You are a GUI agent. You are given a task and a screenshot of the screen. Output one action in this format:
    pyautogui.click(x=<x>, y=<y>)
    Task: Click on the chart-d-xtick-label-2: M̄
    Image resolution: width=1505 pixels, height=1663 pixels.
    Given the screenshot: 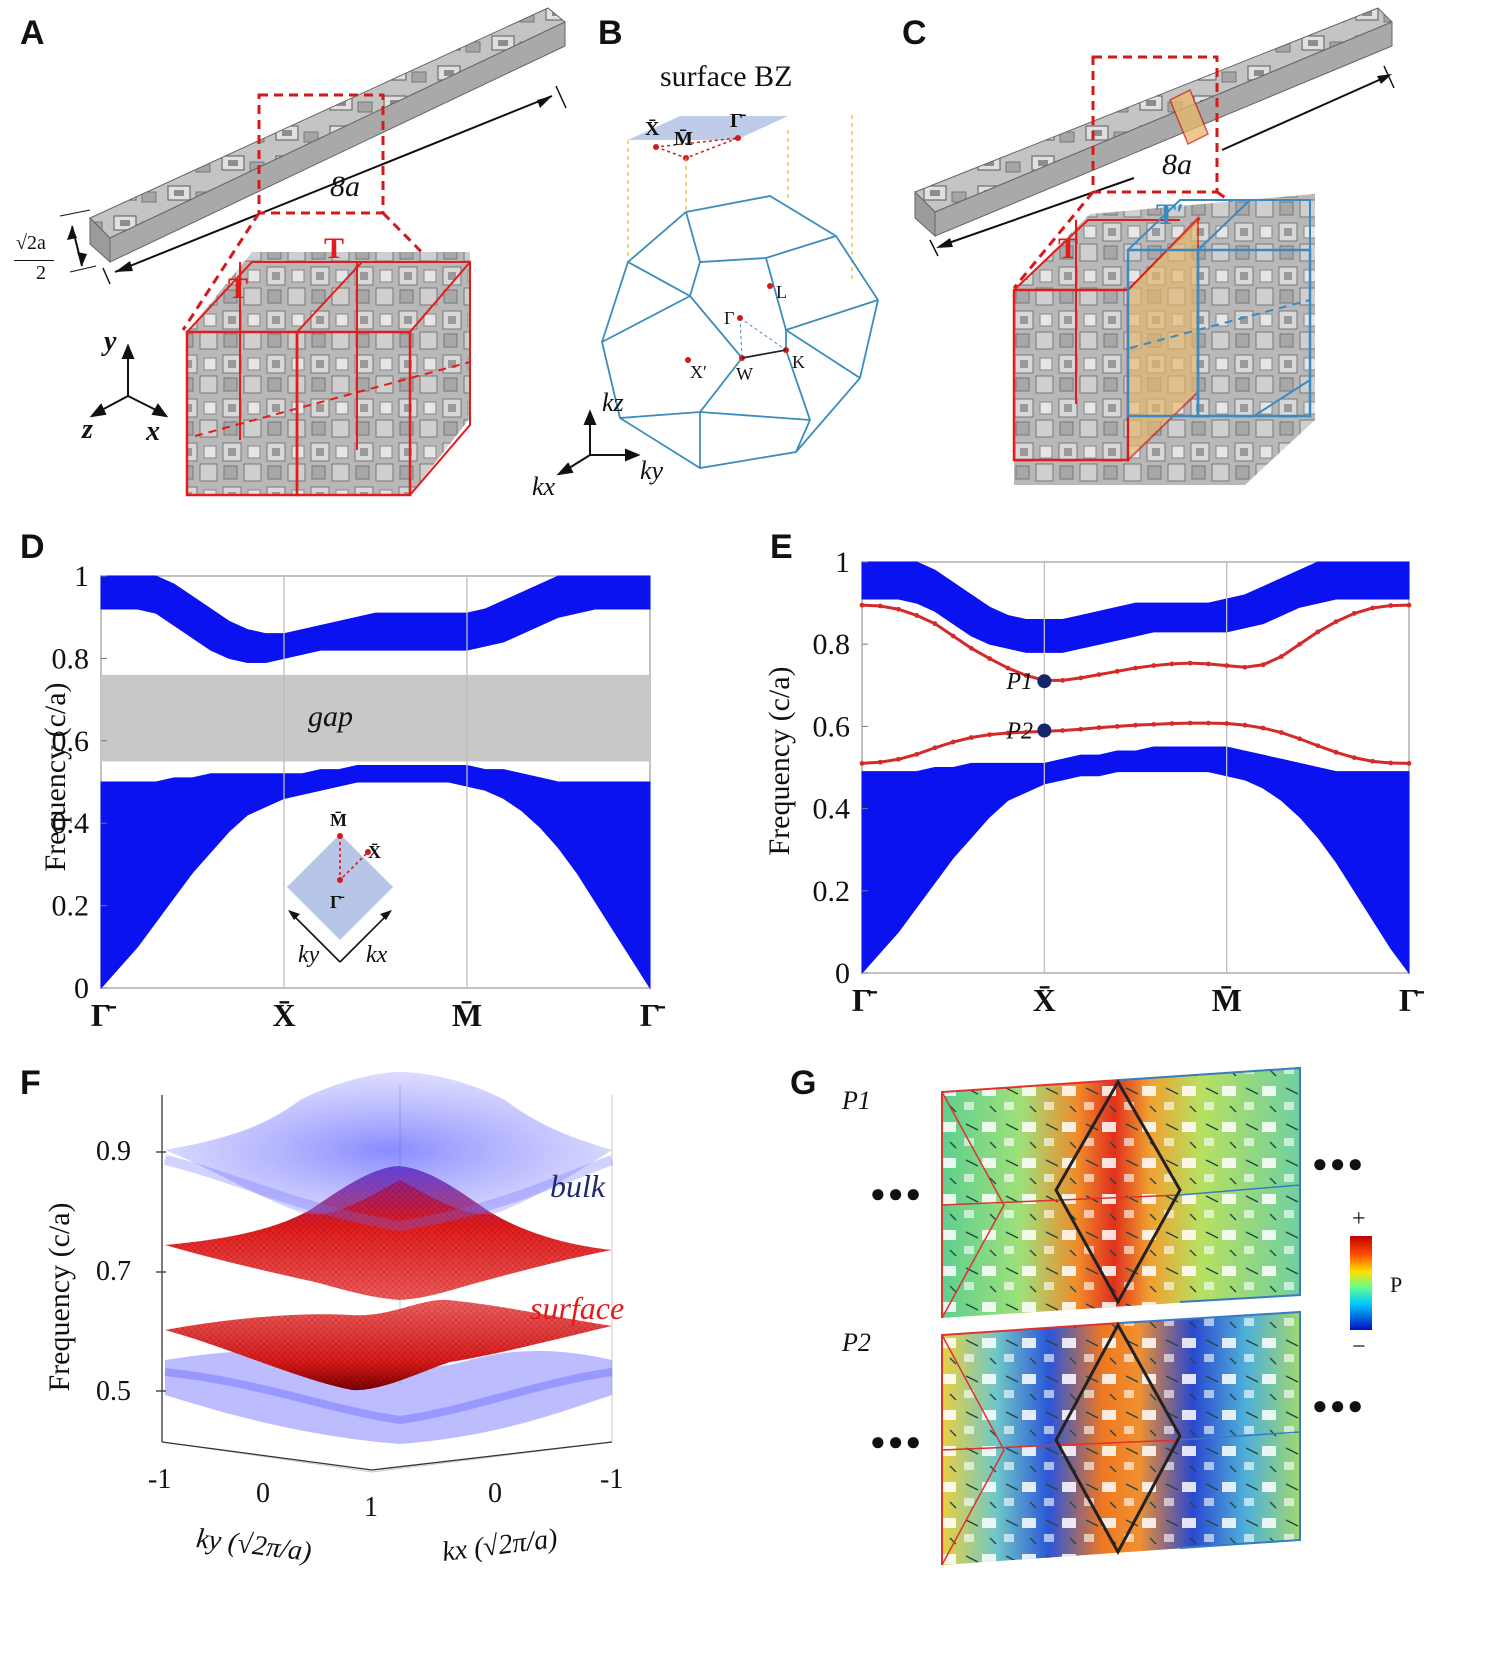 What is the action you would take?
    pyautogui.click(x=467, y=1015)
    